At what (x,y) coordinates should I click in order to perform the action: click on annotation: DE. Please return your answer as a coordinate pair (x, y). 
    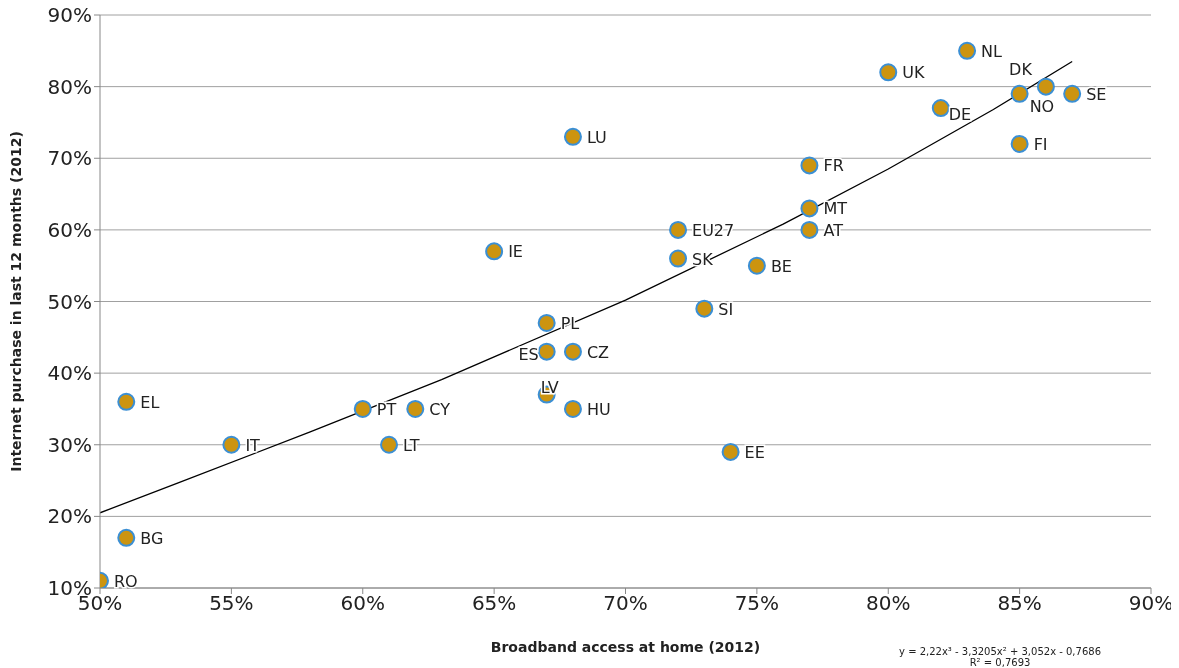
    Looking at the image, I should click on (960, 115).